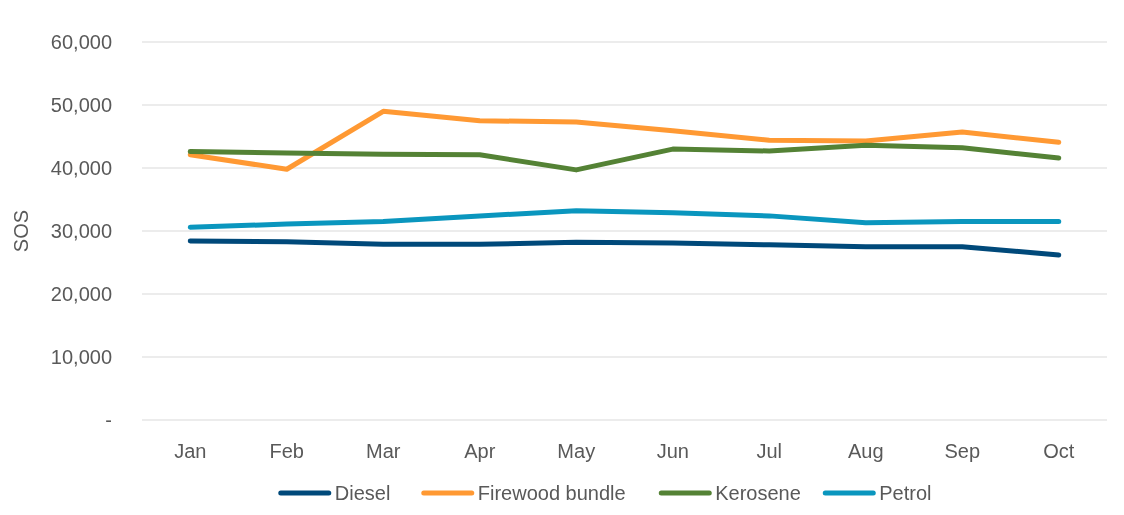 Image resolution: width=1124 pixels, height=515 pixels. What do you see at coordinates (383, 451) in the screenshot?
I see `x-tick-label: Mar` at bounding box center [383, 451].